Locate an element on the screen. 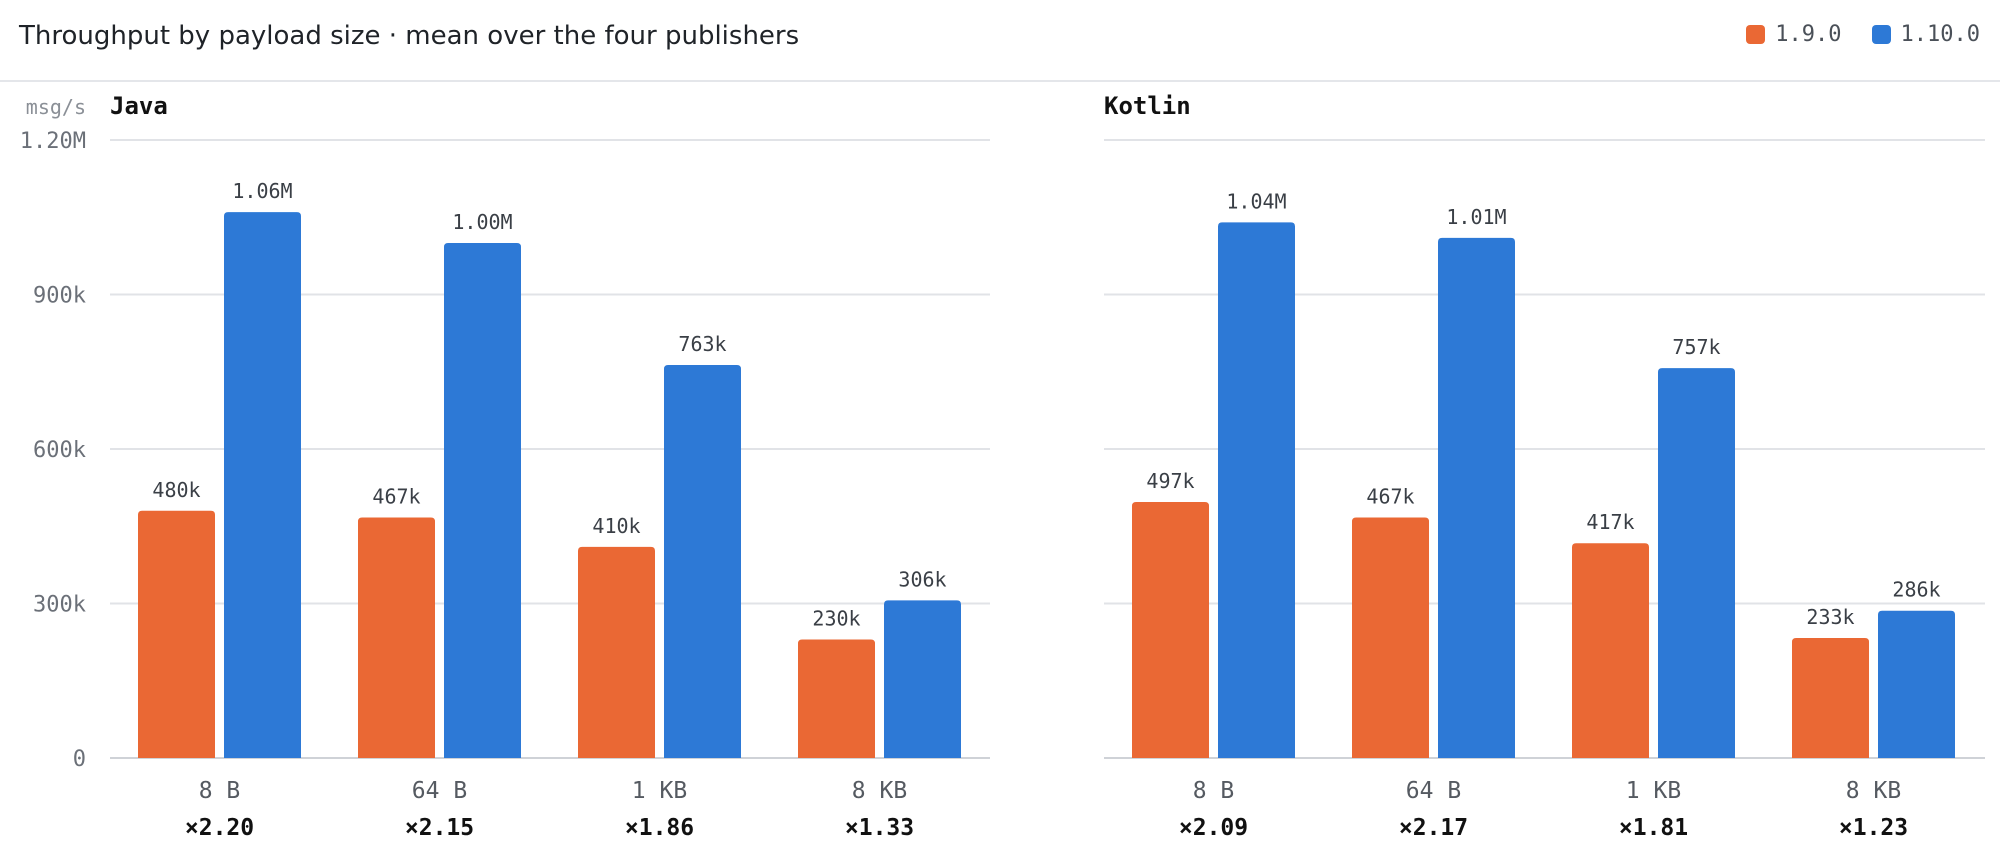 The image size is (2000, 854). java-bar-label-2-0: 410k is located at coordinates (616, 526).